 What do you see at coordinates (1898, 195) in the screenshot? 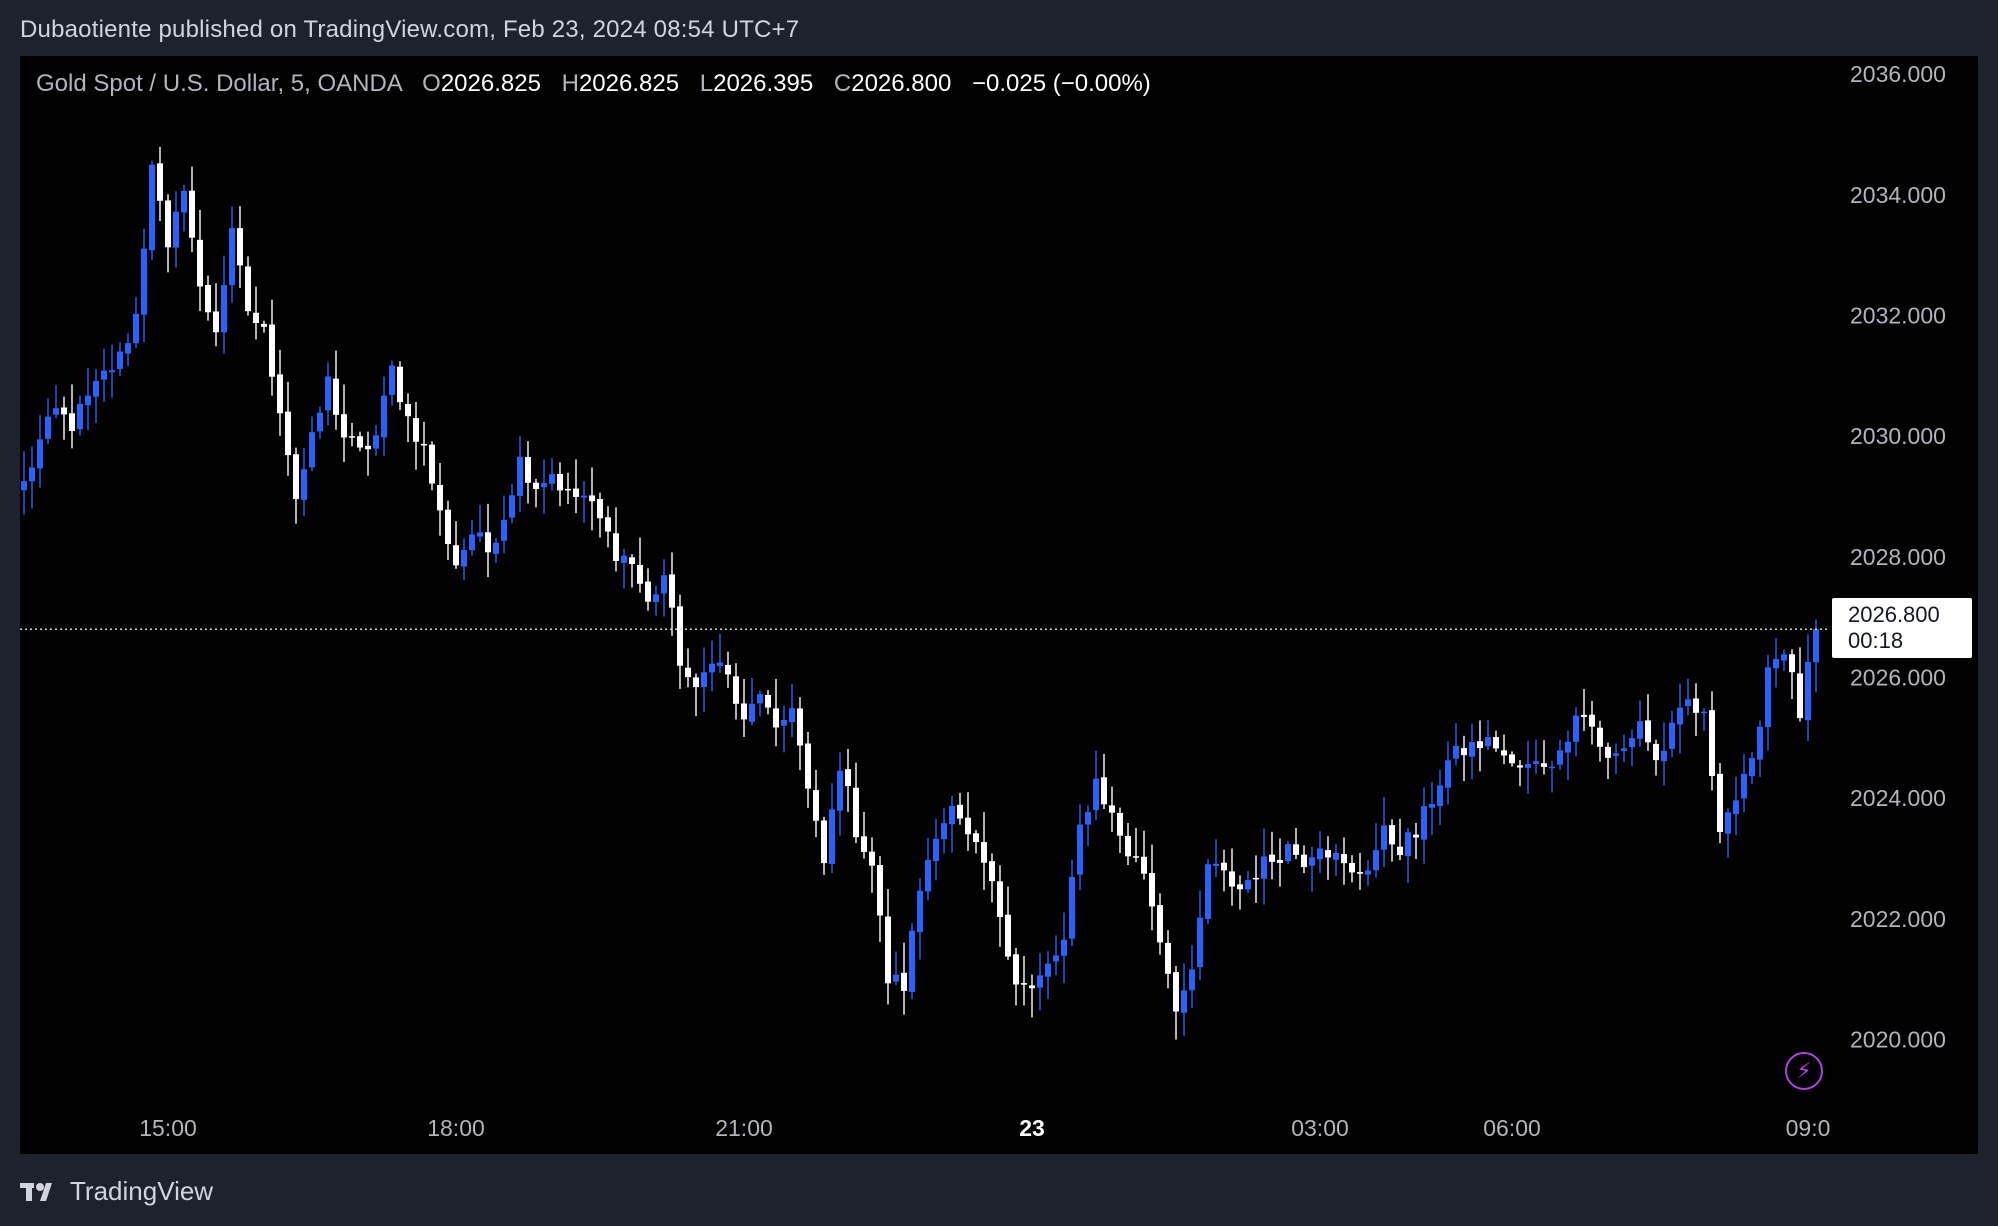
I see `y-tick-label-1: 2034.000` at bounding box center [1898, 195].